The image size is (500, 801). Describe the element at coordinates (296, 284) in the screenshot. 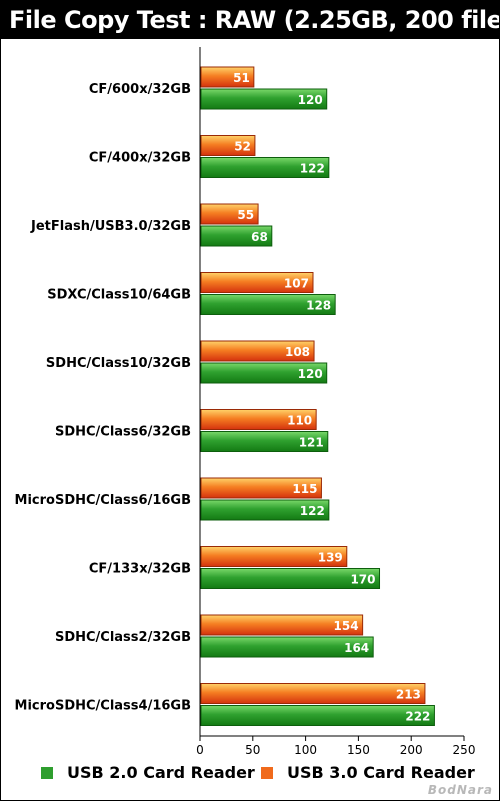

I see `data-label-usb3: 107` at that location.